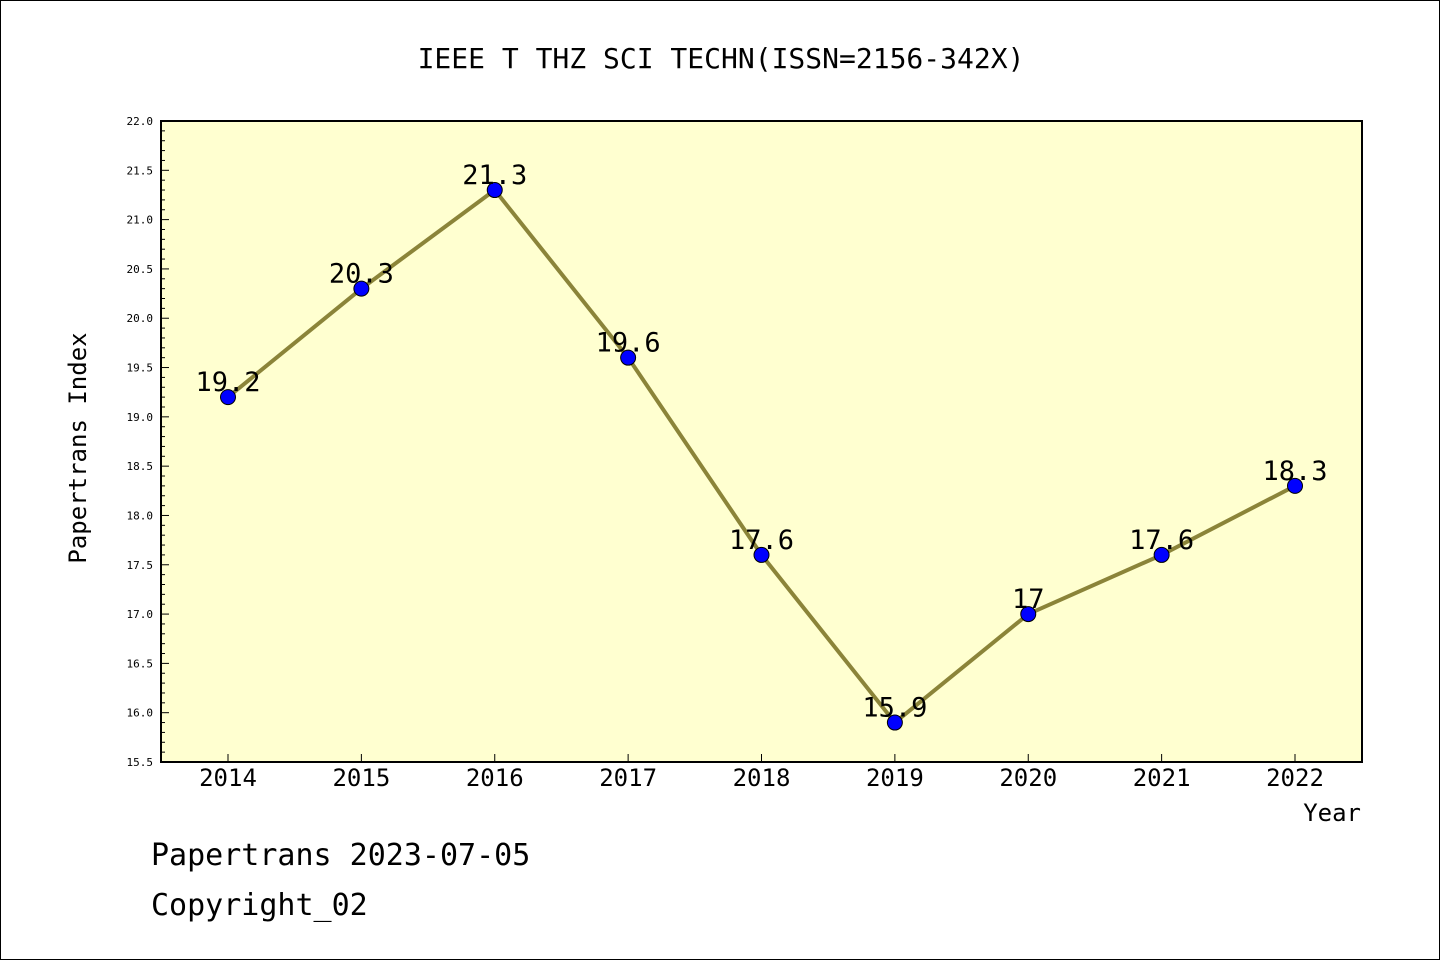  Describe the element at coordinates (228, 778) in the screenshot. I see `x-tick-label: 2014` at that location.